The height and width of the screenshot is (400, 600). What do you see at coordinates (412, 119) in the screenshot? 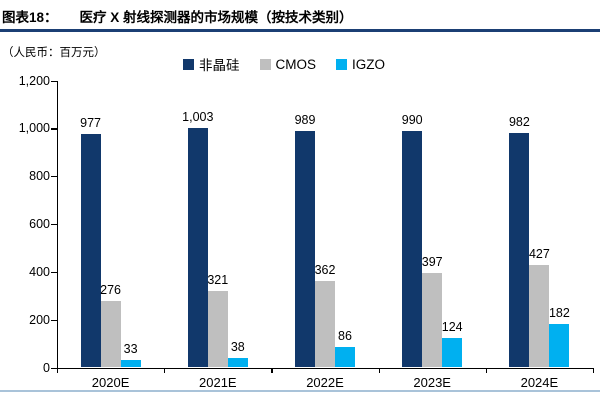
I see `bar-value-amorphous-silicon-2023E: 990` at bounding box center [412, 119].